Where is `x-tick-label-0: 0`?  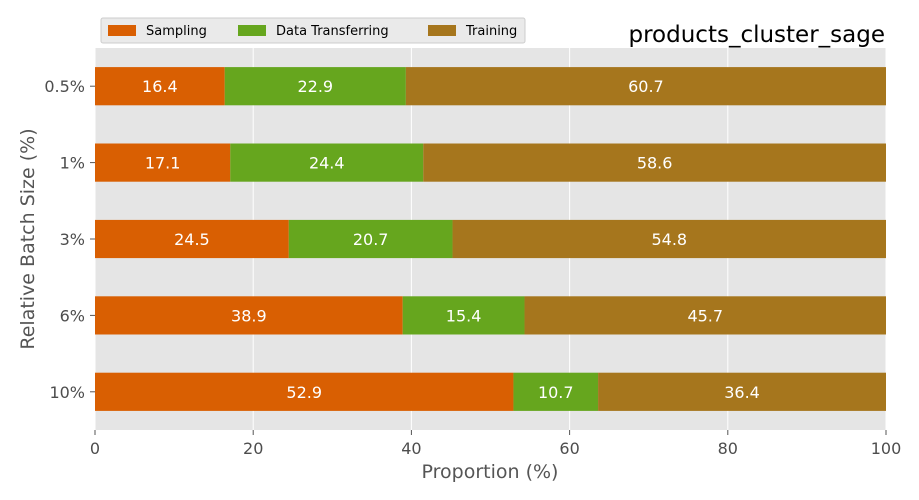 x-tick-label-0: 0 is located at coordinates (95, 448).